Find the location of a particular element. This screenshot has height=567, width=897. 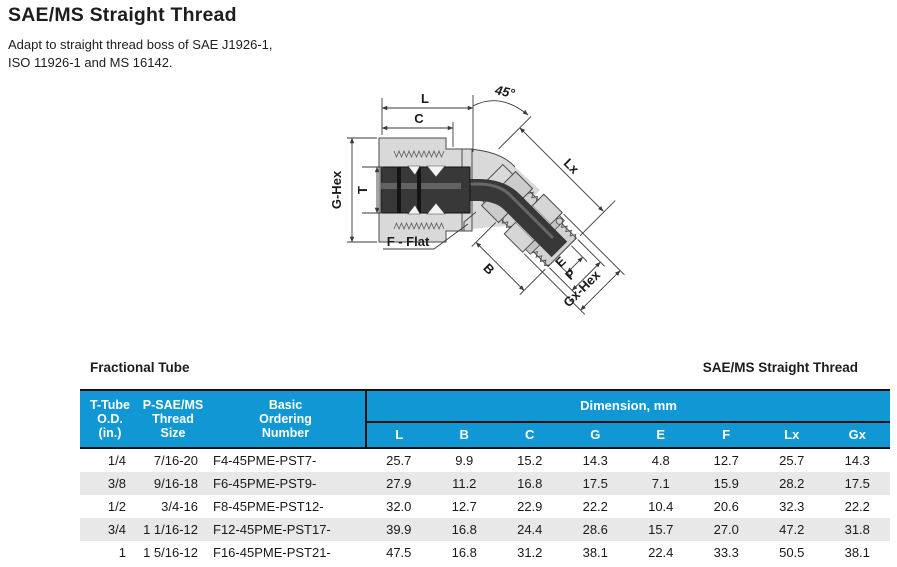

dim-label-C: C is located at coordinates (419, 118).